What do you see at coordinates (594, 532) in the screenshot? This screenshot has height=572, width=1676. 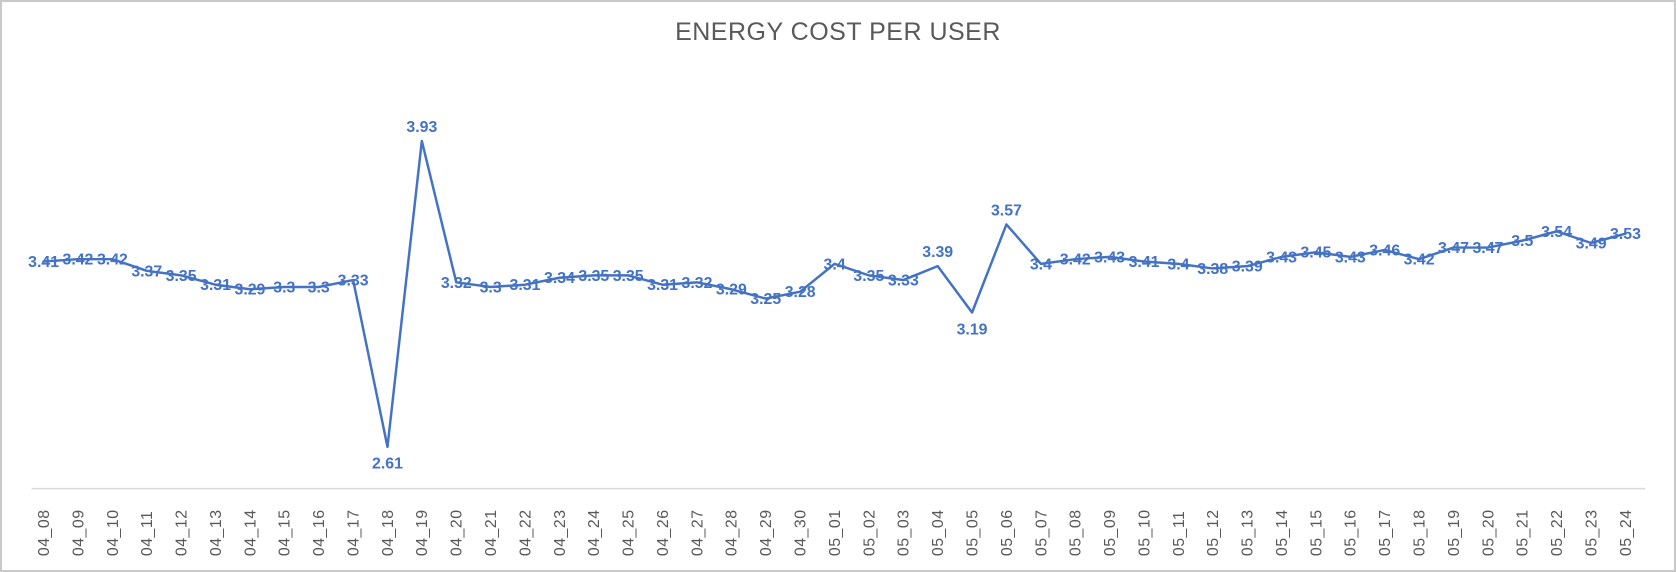 I see `x-tick-label: 04_24` at bounding box center [594, 532].